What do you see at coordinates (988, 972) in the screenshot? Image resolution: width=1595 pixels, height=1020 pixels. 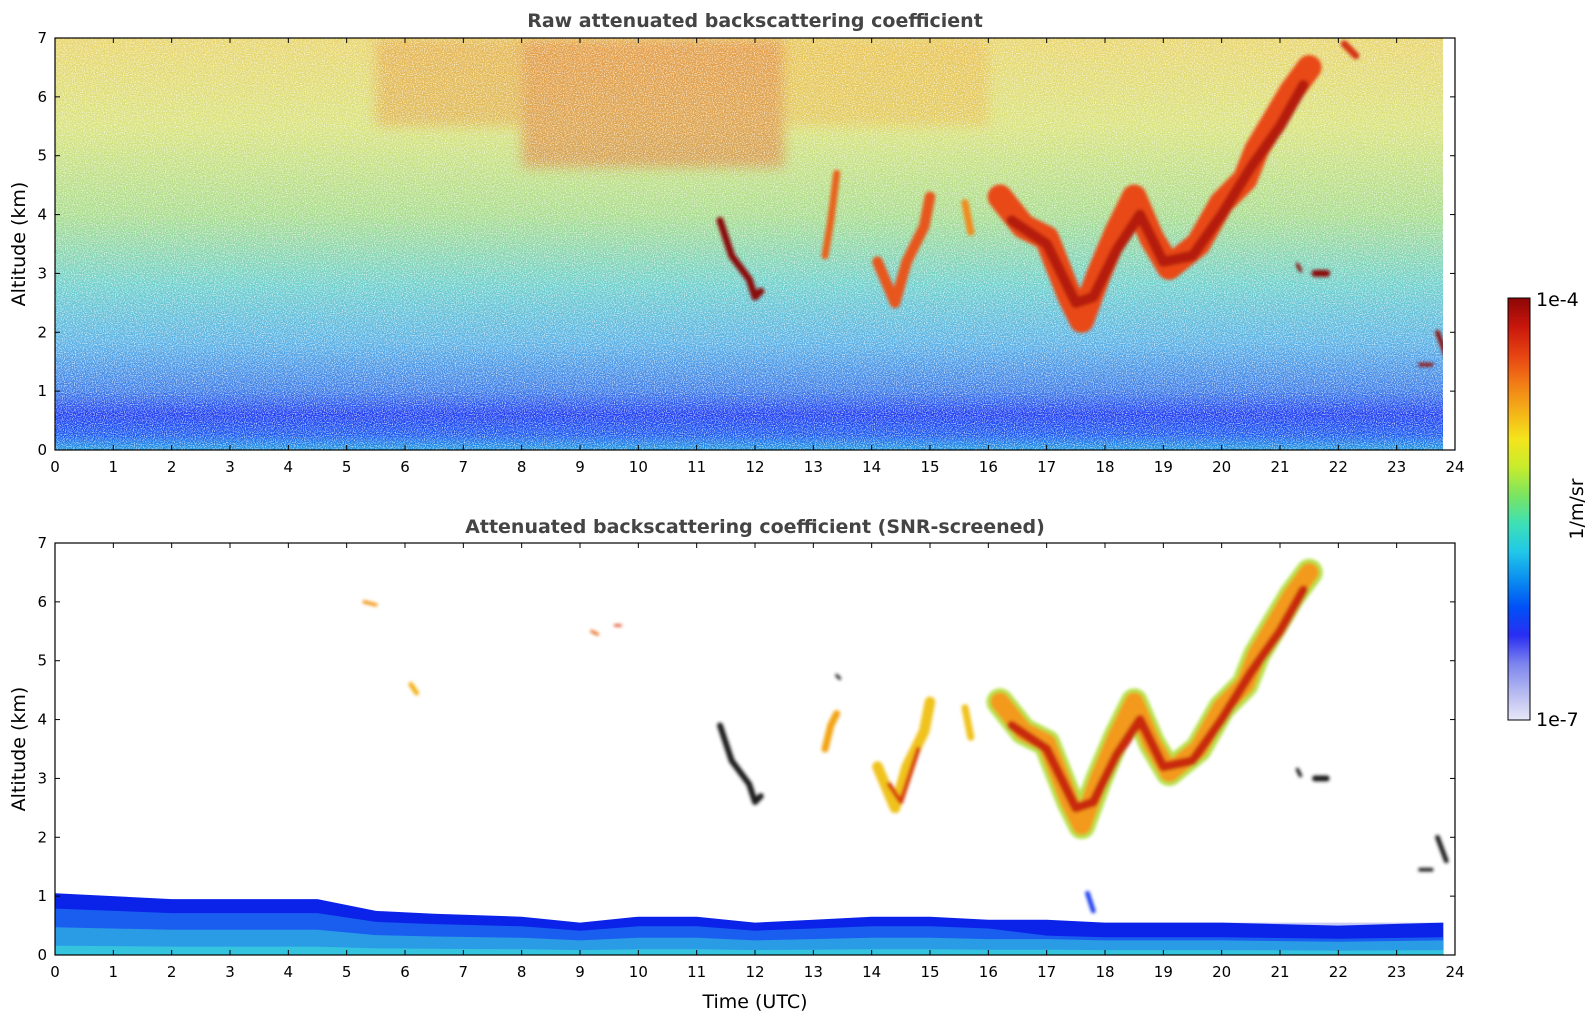 I see `x-tick-label: 16` at bounding box center [988, 972].